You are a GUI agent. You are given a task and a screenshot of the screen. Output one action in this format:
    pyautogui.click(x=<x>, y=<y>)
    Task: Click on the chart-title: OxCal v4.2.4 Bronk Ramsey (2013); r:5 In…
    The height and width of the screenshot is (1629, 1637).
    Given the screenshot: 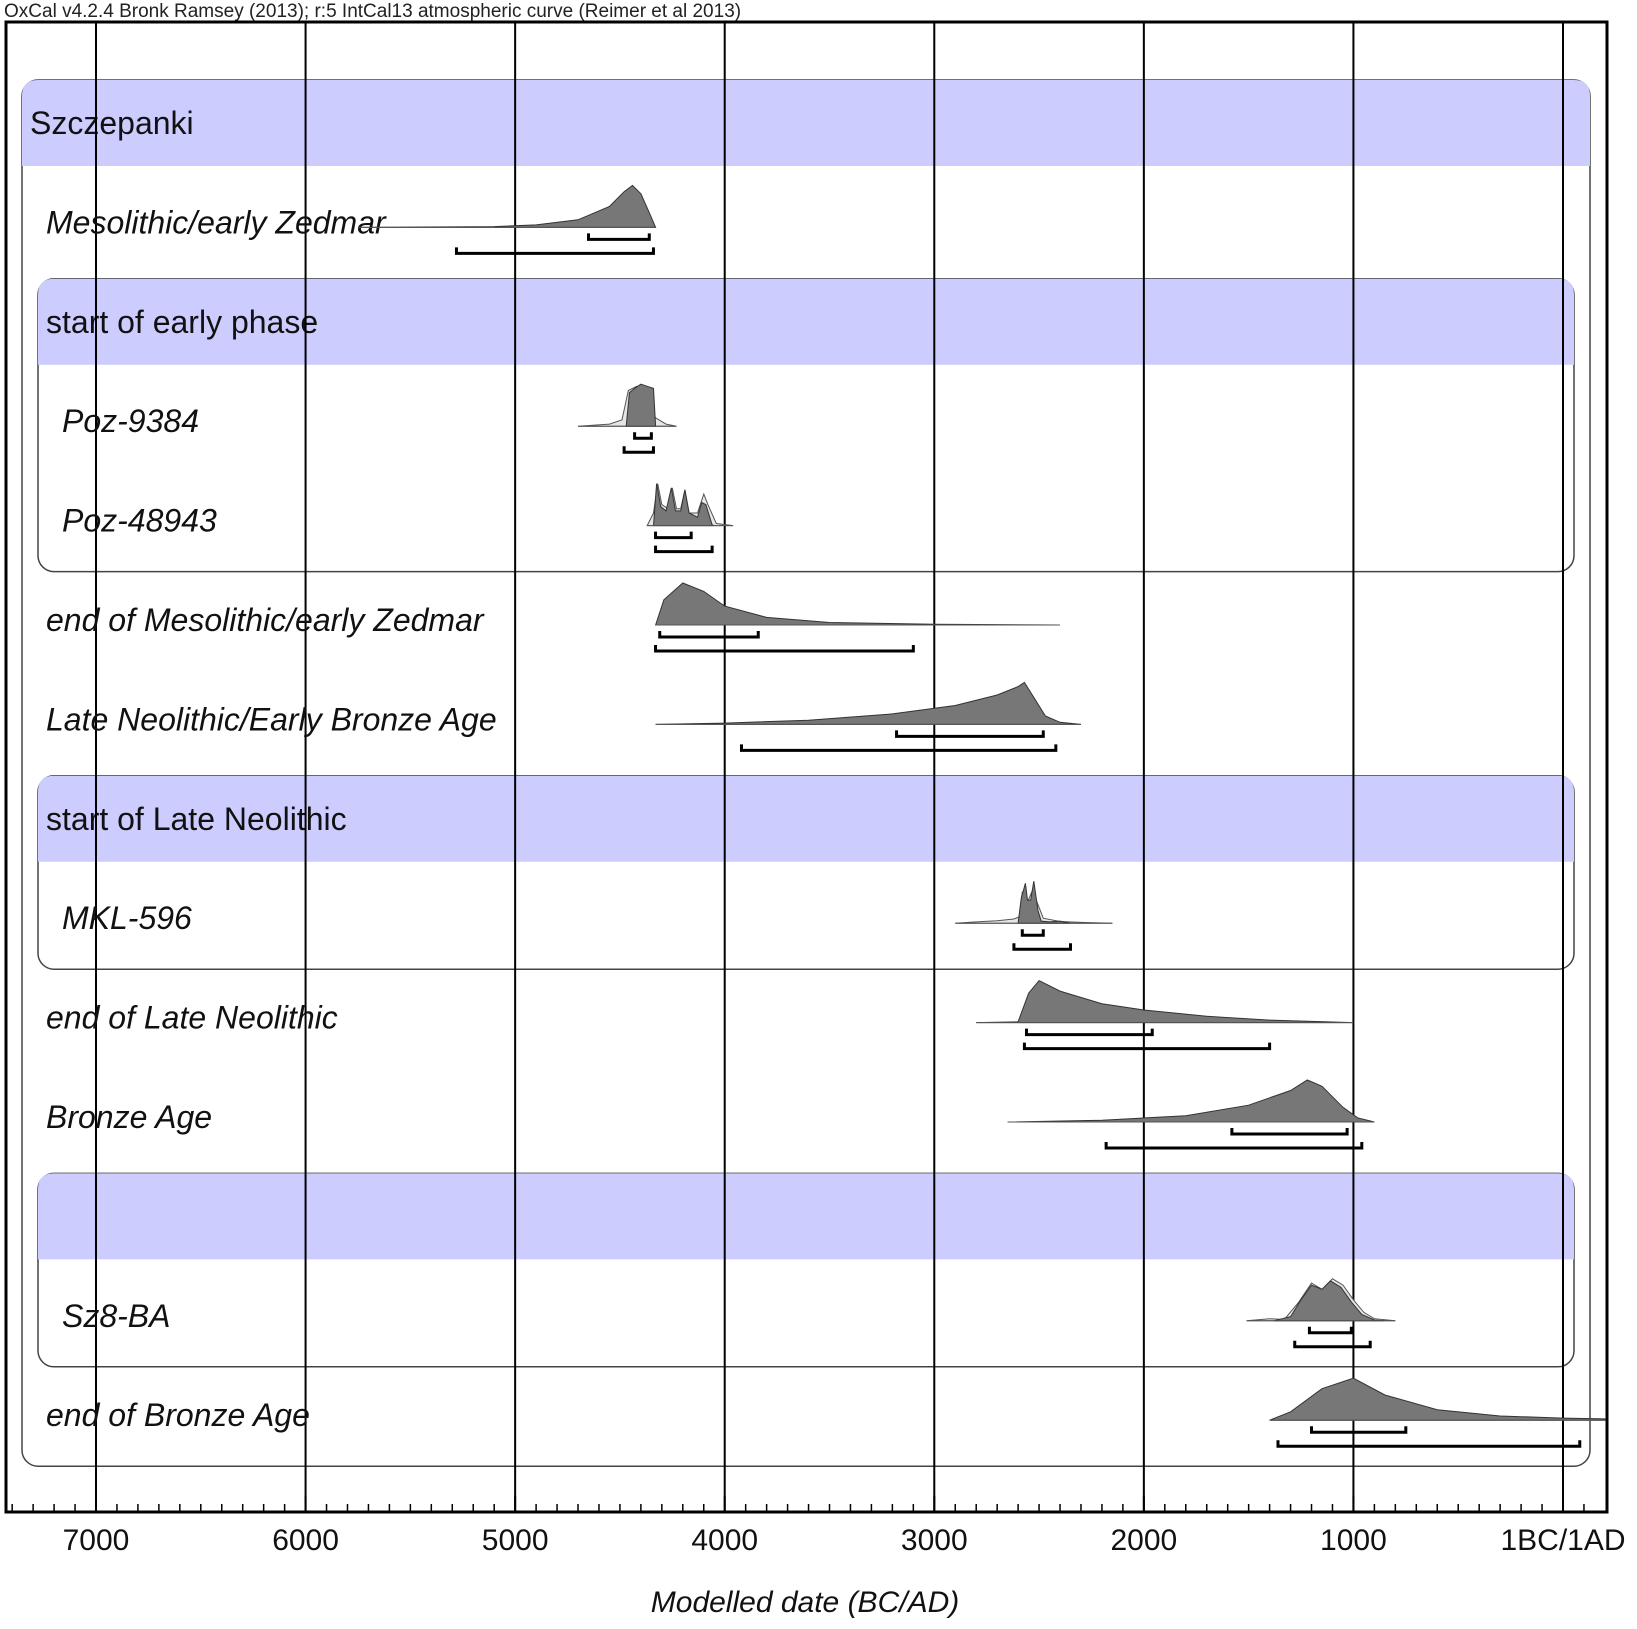 What is the action you would take?
    pyautogui.click(x=372, y=11)
    